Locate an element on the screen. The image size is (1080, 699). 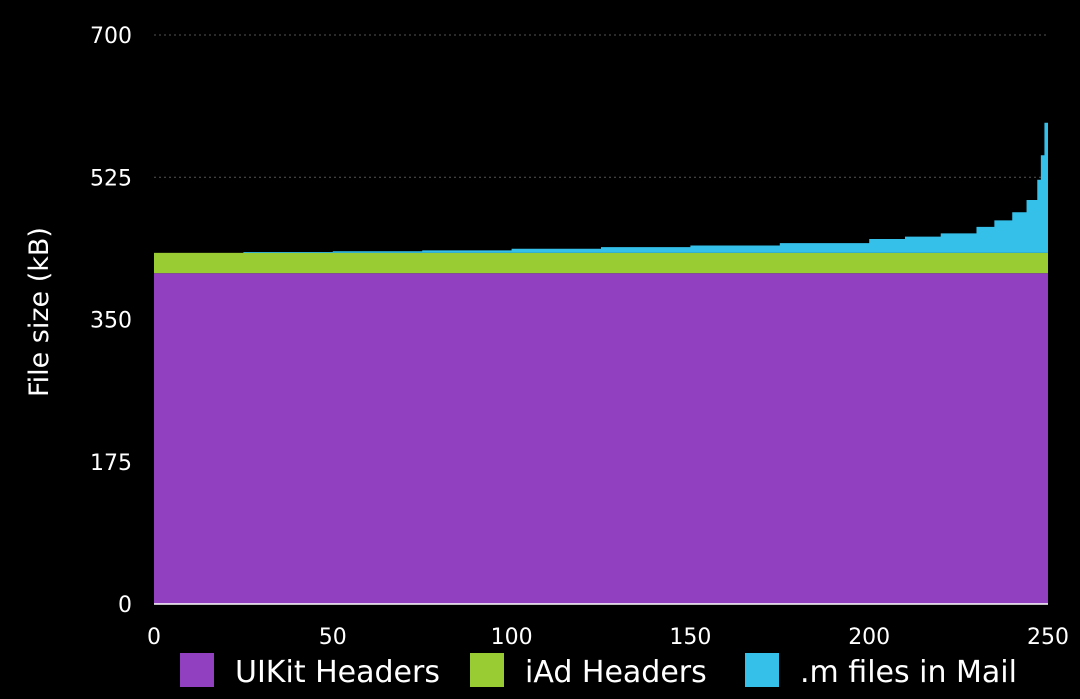
x-tick-label-250: 250 is located at coordinates (1048, 637).